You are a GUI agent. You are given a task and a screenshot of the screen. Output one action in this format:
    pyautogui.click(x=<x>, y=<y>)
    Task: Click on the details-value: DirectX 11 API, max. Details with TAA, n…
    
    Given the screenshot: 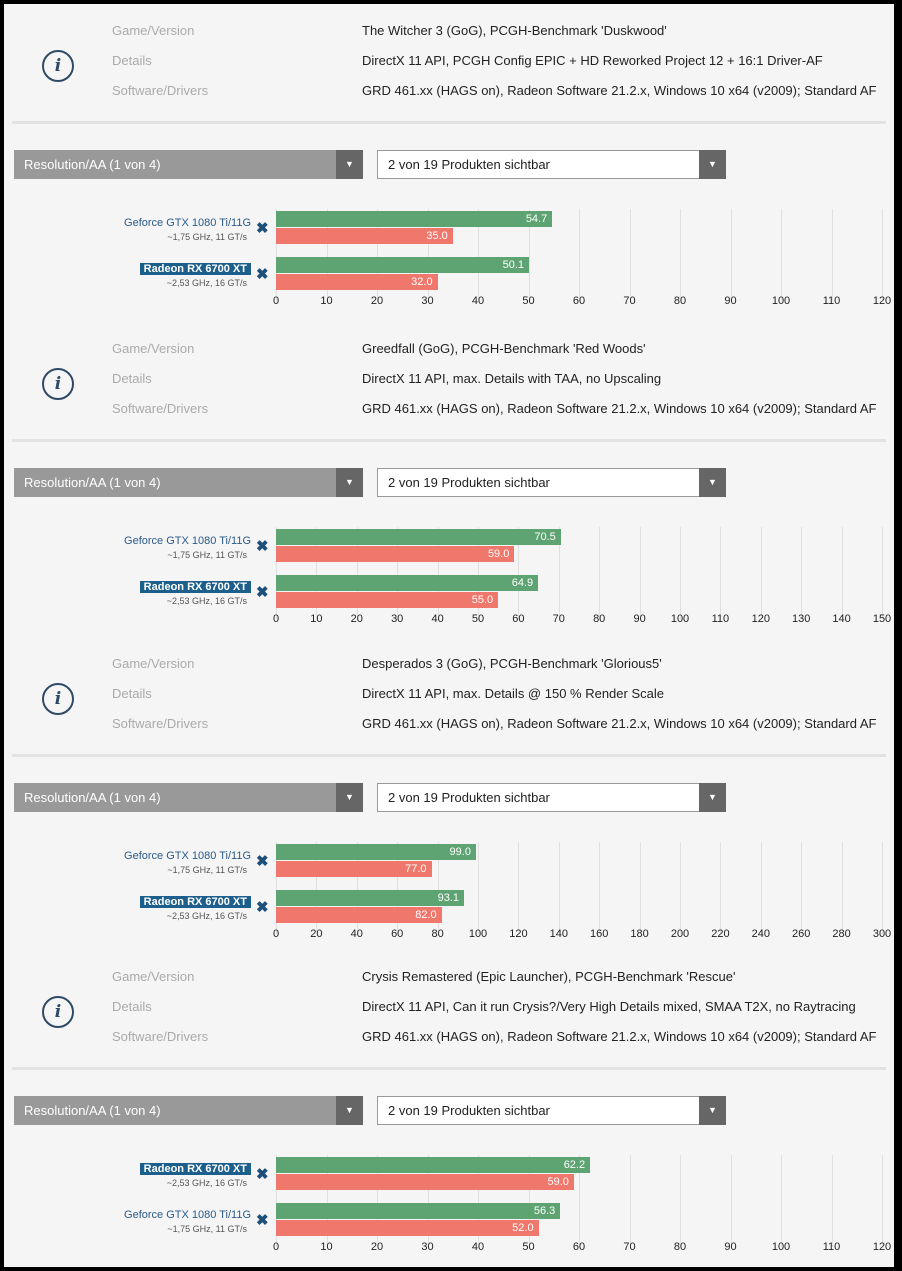 What is the action you would take?
    pyautogui.click(x=512, y=378)
    